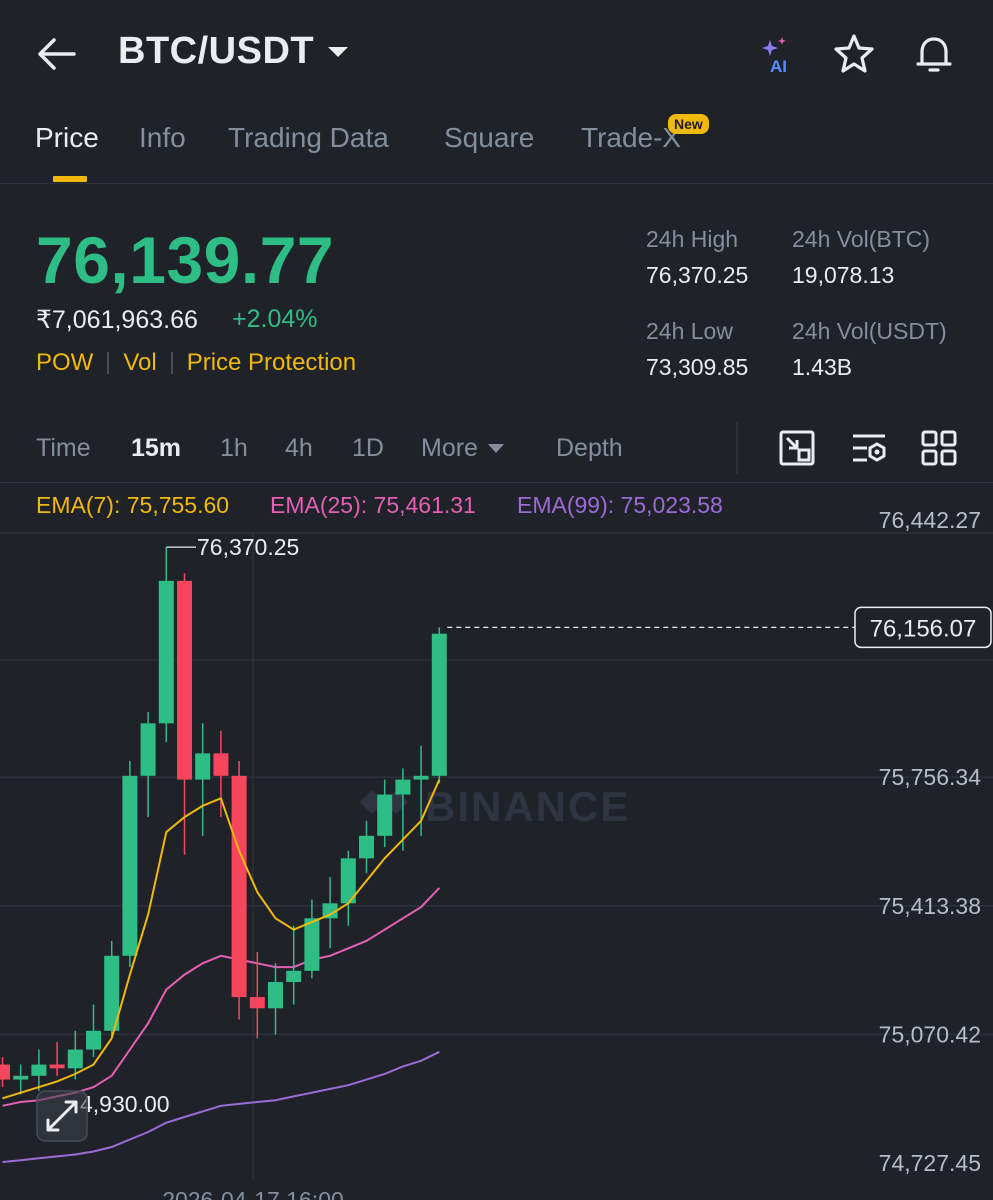  I want to click on low-label: 24h Low, so click(689, 331).